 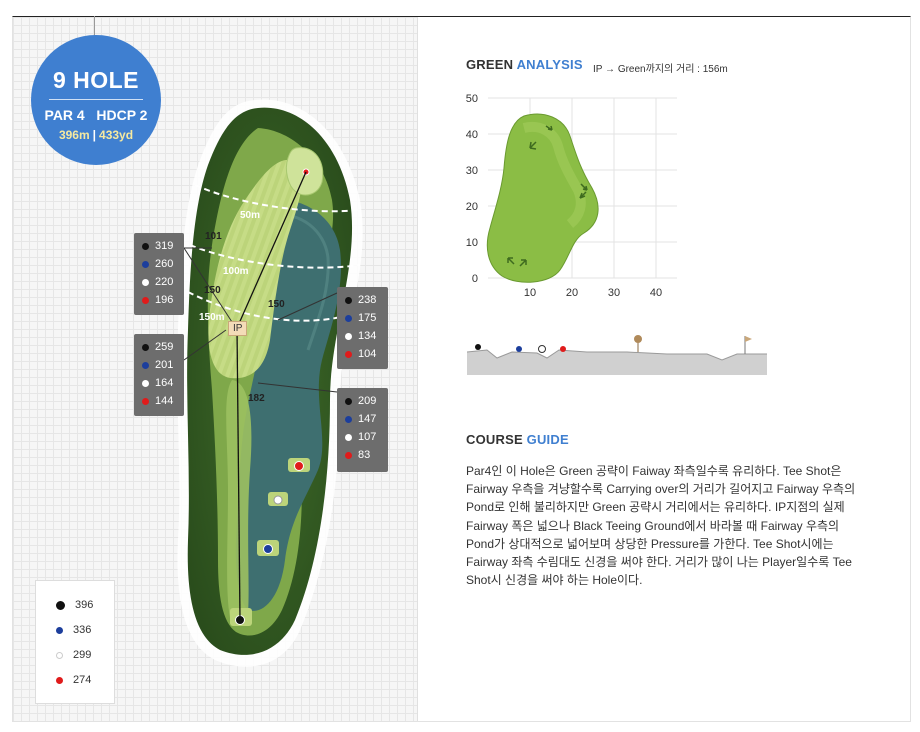 I want to click on tee-distance-legend: 396 336 299 274, so click(x=75, y=642).